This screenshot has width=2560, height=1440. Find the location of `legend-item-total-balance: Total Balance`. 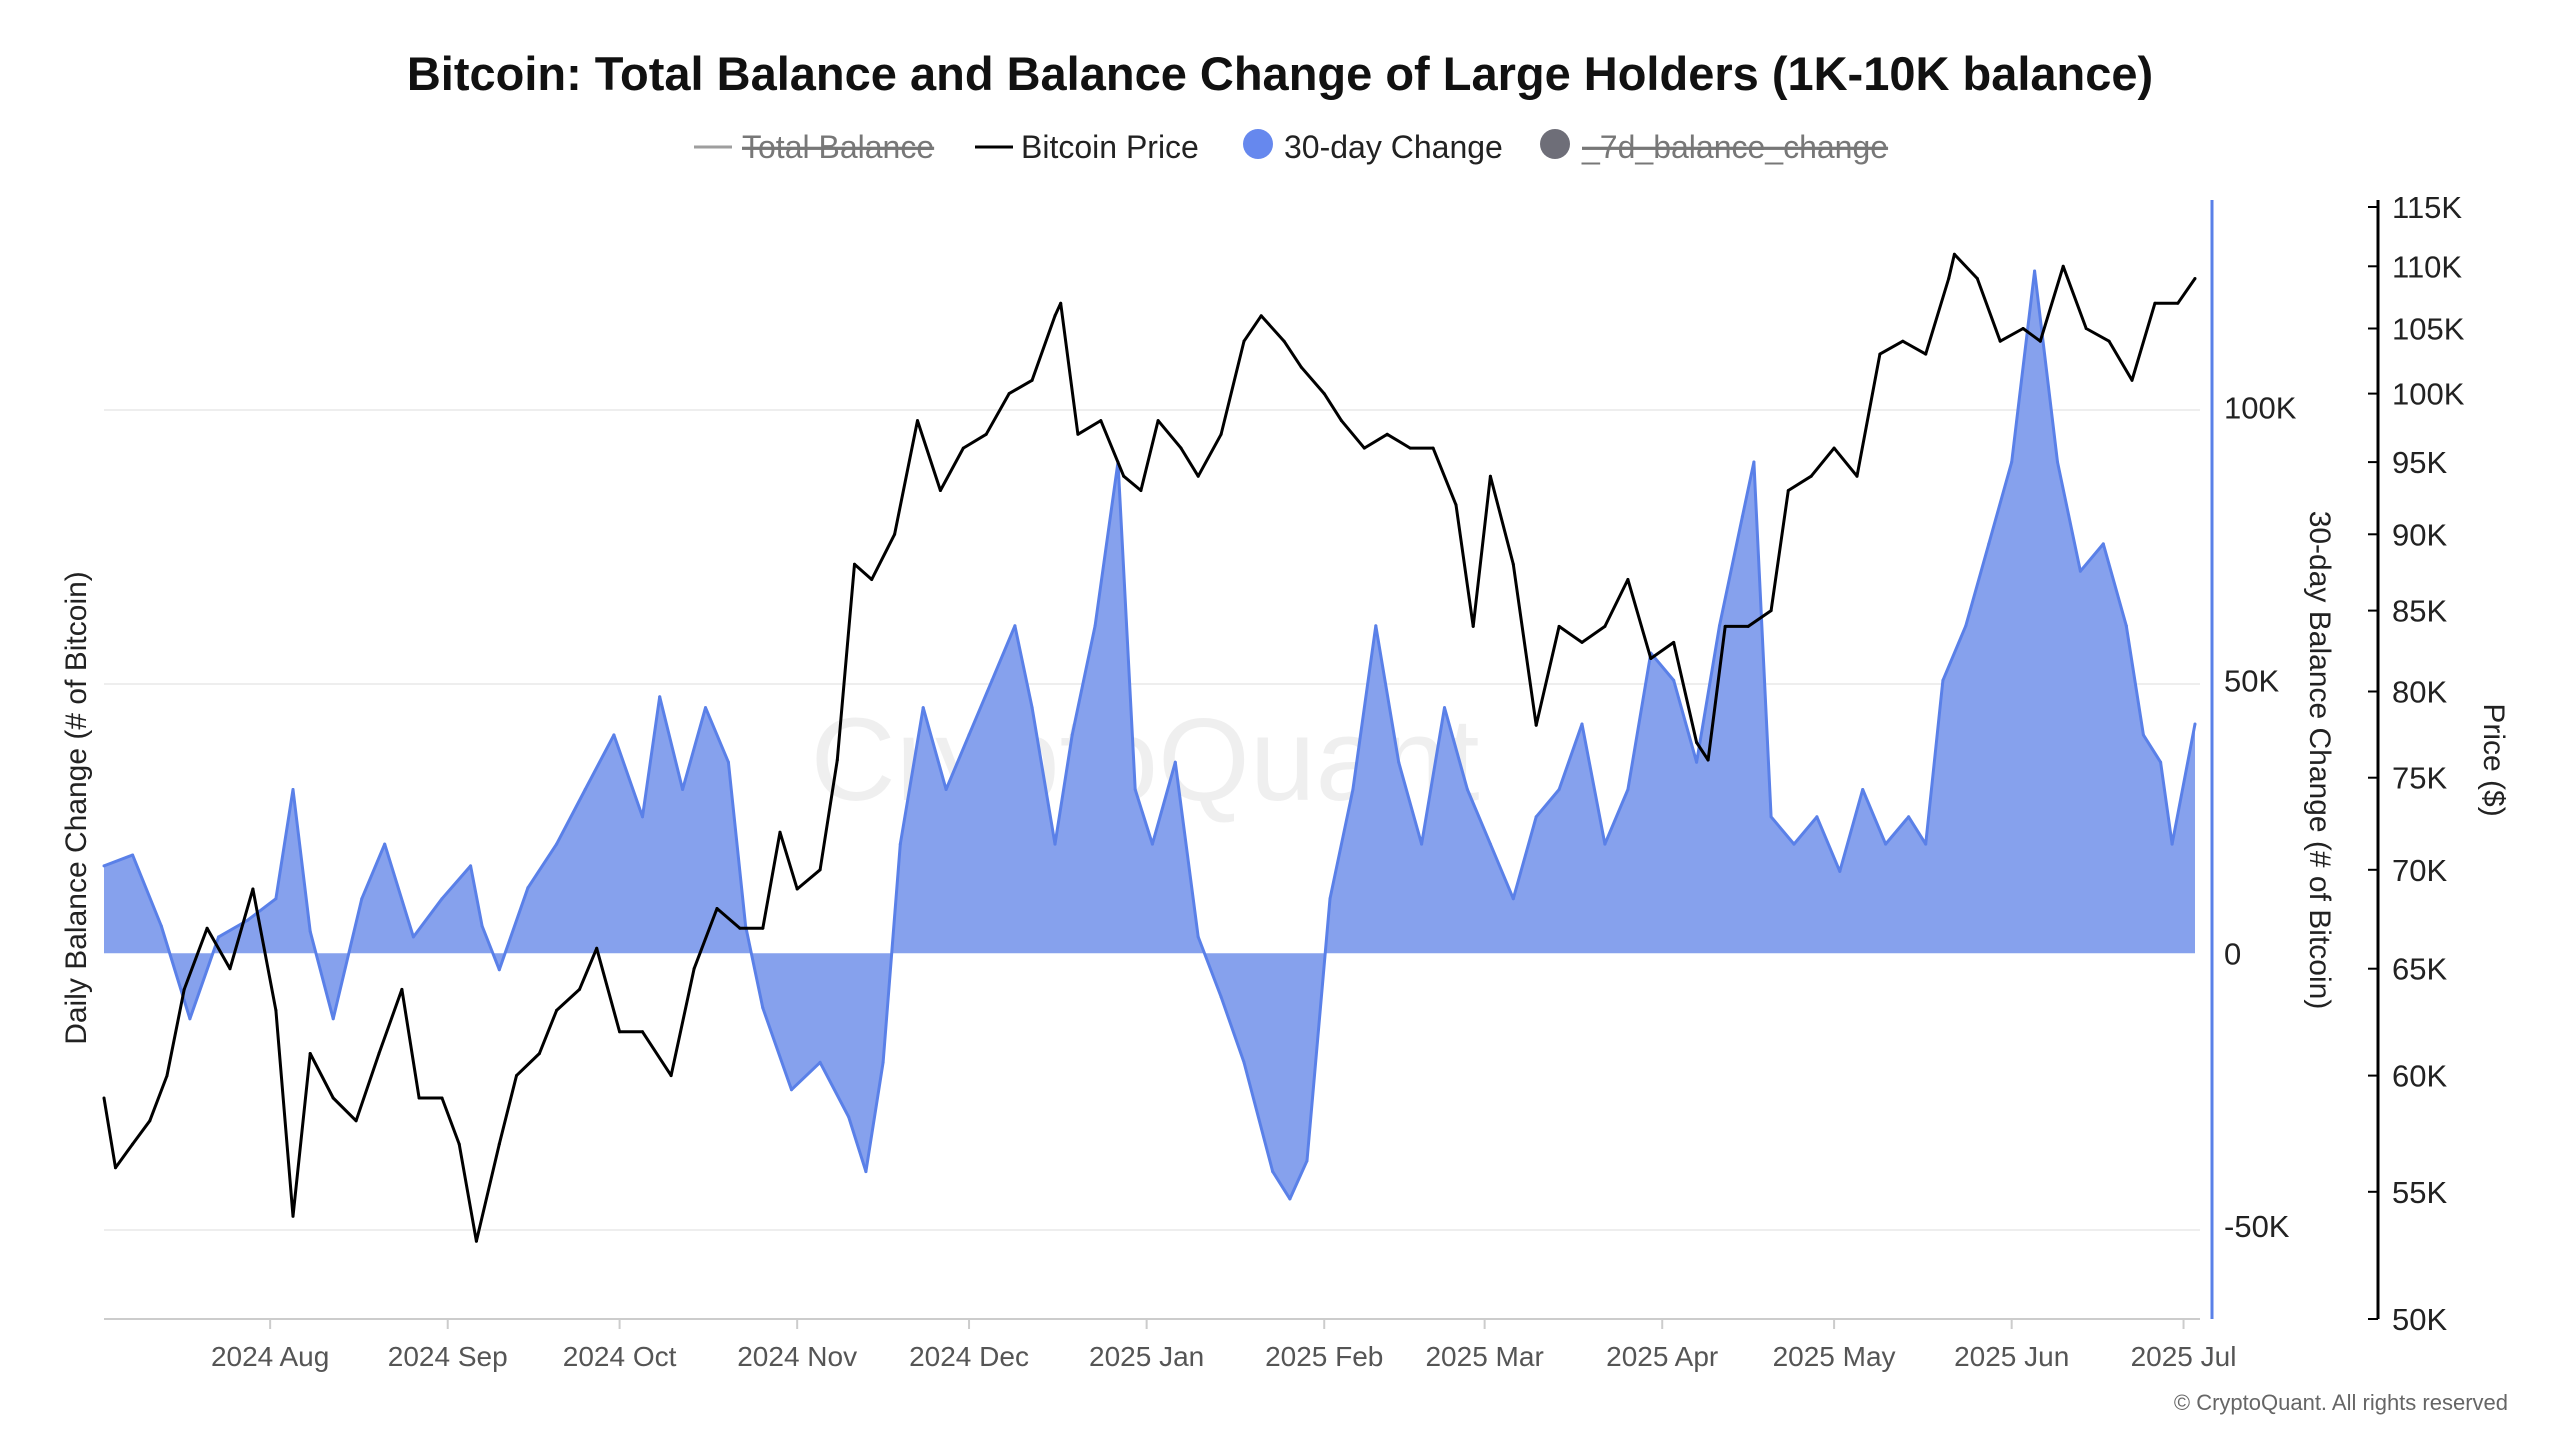

legend-item-total-balance: Total Balance is located at coordinates (814, 147).